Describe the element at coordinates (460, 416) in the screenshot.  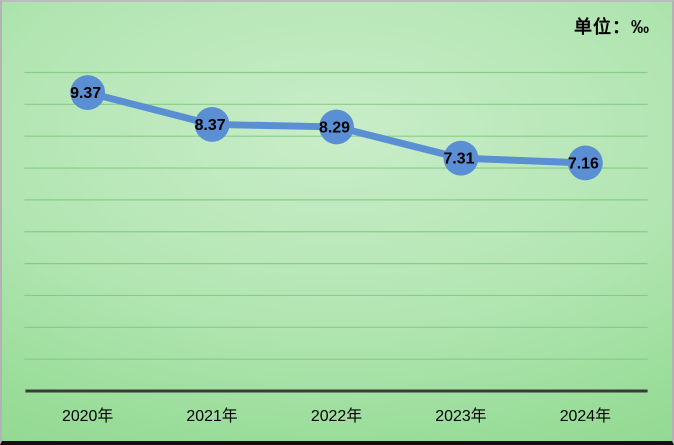
I see `x-axis-label: 2023年` at that location.